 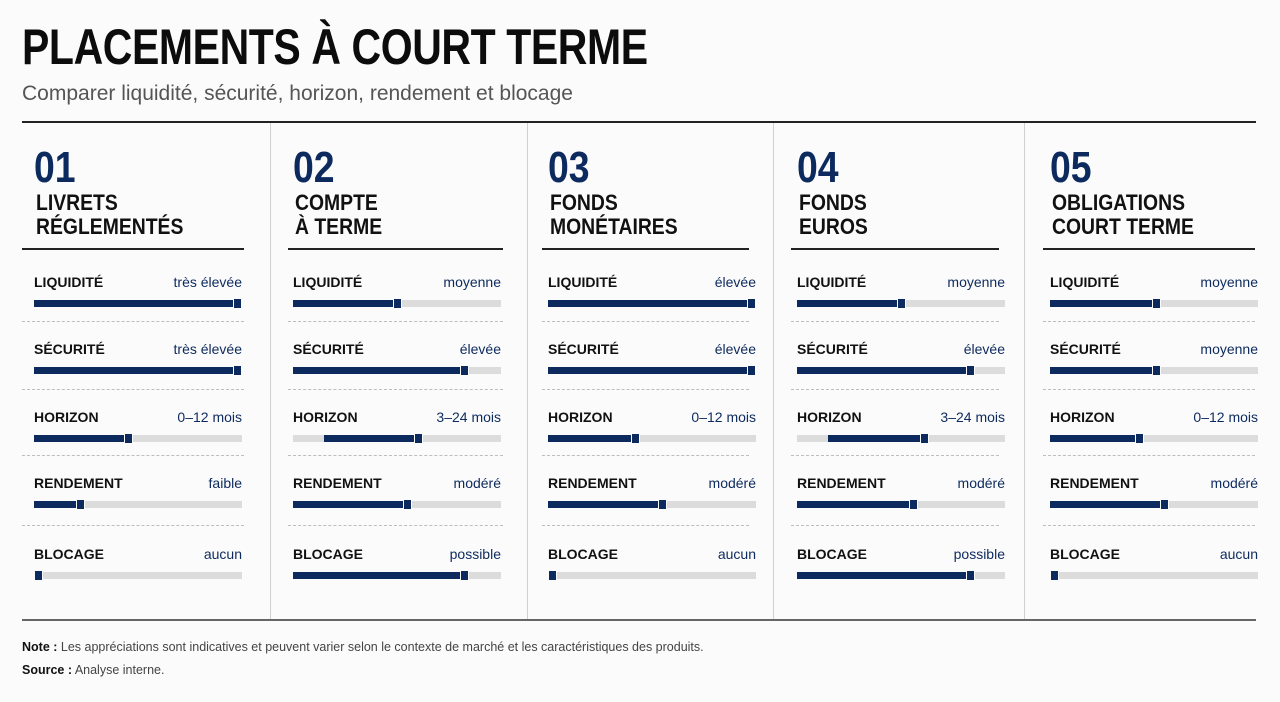 What do you see at coordinates (639, 122) in the screenshot?
I see `top-rule` at bounding box center [639, 122].